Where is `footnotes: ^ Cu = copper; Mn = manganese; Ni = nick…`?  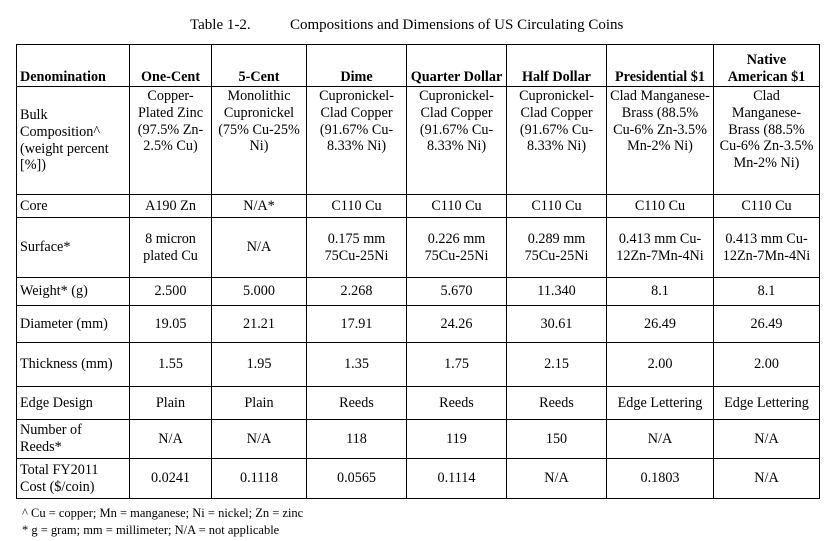
footnotes: ^ Cu = copper; Mn = manganese; Ni = nick… is located at coordinates (162, 522).